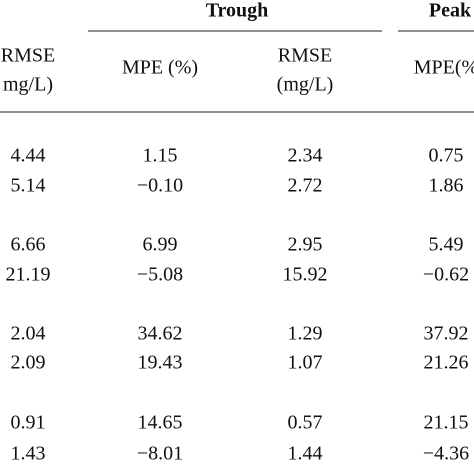  Describe the element at coordinates (160, 156) in the screenshot. I see `cell: 1.15` at that location.